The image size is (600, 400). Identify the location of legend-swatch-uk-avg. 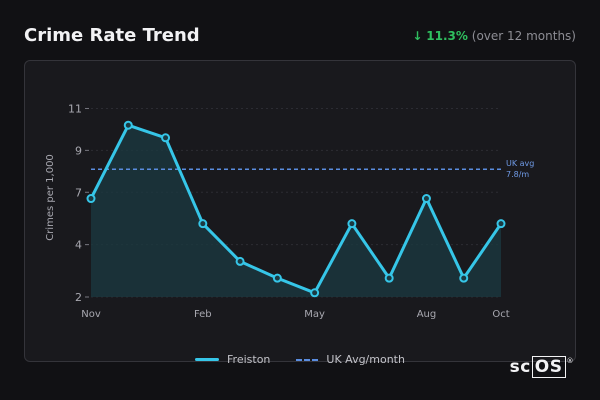
(307, 359).